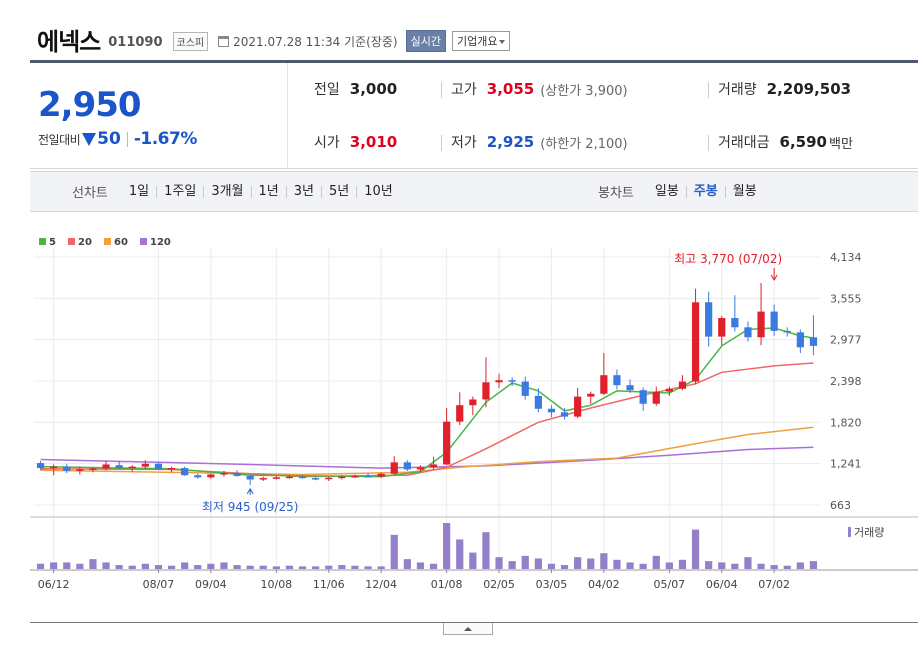  What do you see at coordinates (143, 241) in the screenshot?
I see `legend-swatch-ma120` at bounding box center [143, 241].